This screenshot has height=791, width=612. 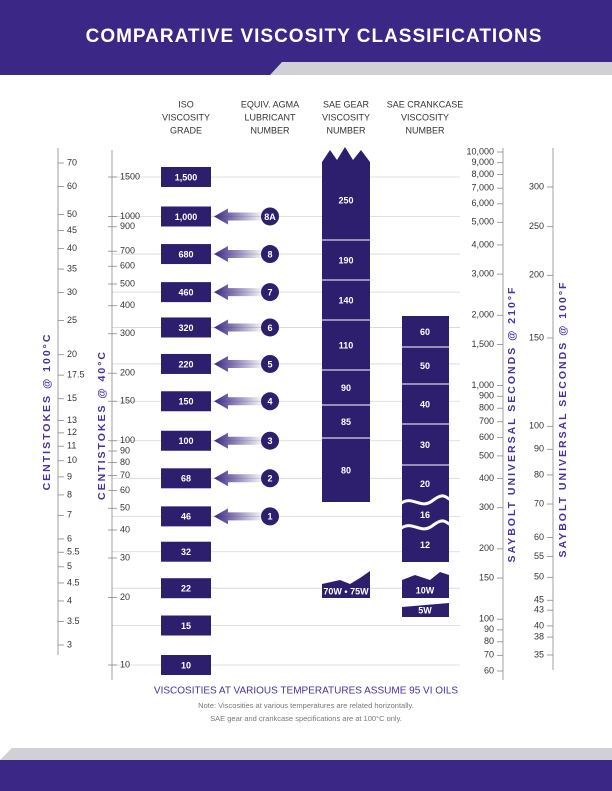 What do you see at coordinates (563, 419) in the screenshot?
I see `axis-title: SAYBOLT UNIVERSAL SECONDS @ 100°F` at bounding box center [563, 419].